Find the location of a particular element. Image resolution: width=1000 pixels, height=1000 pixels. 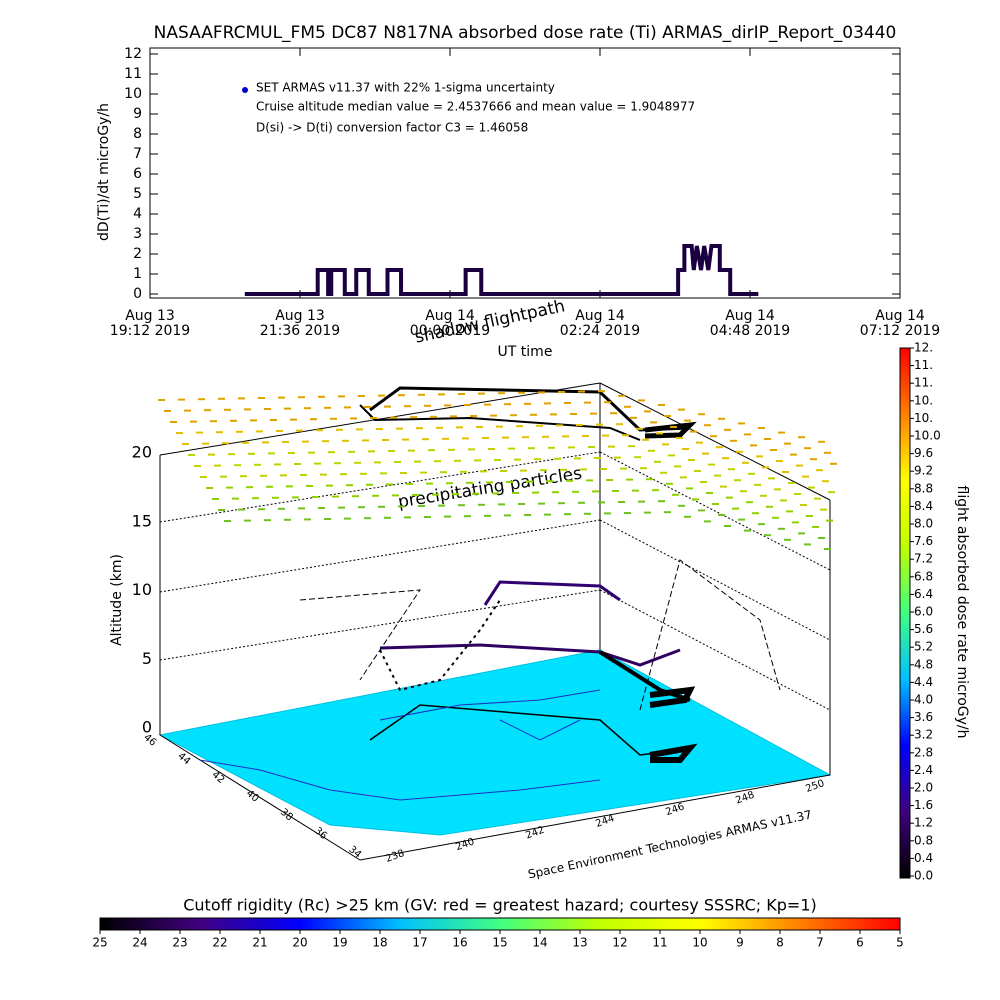

z-tick-label: 20 is located at coordinates (142, 452).